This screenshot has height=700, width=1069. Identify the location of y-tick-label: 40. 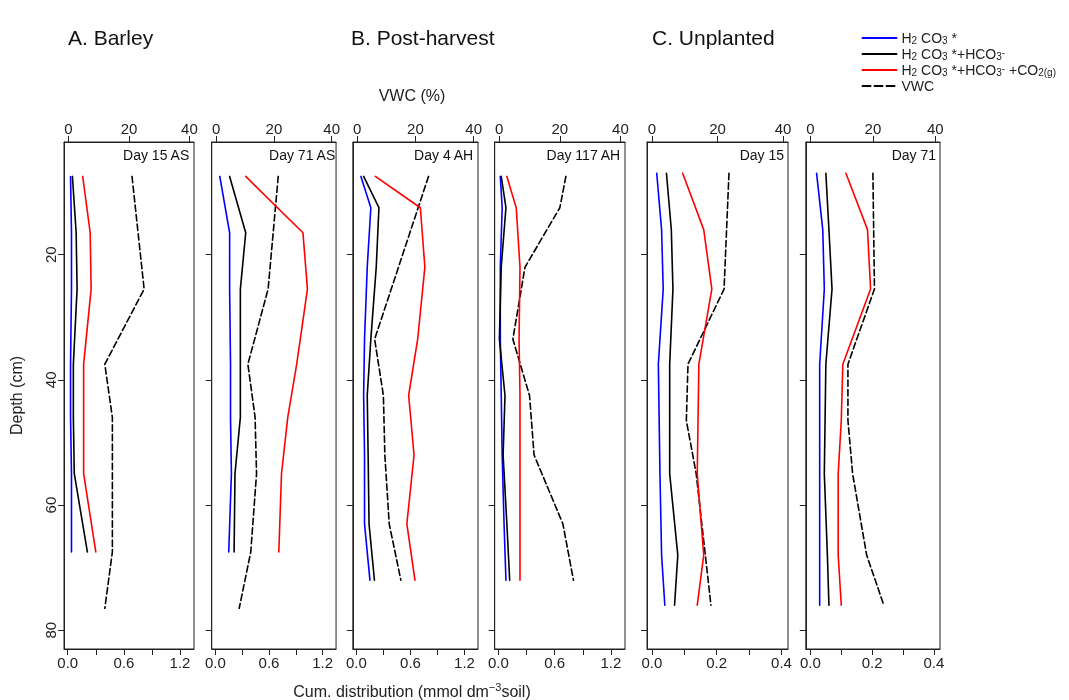
(50, 380).